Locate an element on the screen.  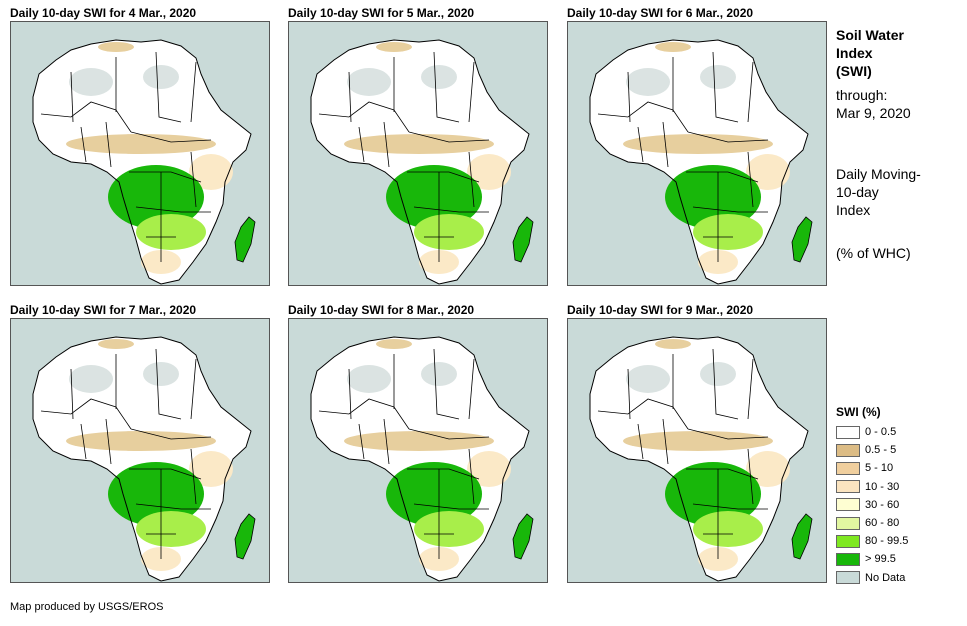
legend-item: 10 - 30 is located at coordinates (872, 487).